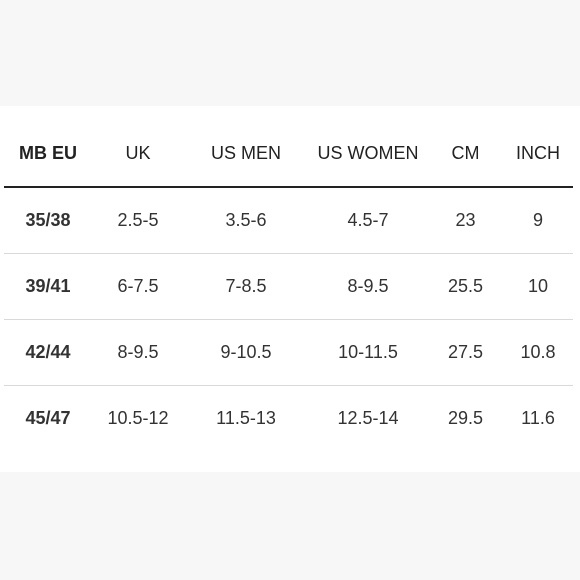 This screenshot has height=580, width=580. What do you see at coordinates (538, 286) in the screenshot?
I see `cell-inch: 10` at bounding box center [538, 286].